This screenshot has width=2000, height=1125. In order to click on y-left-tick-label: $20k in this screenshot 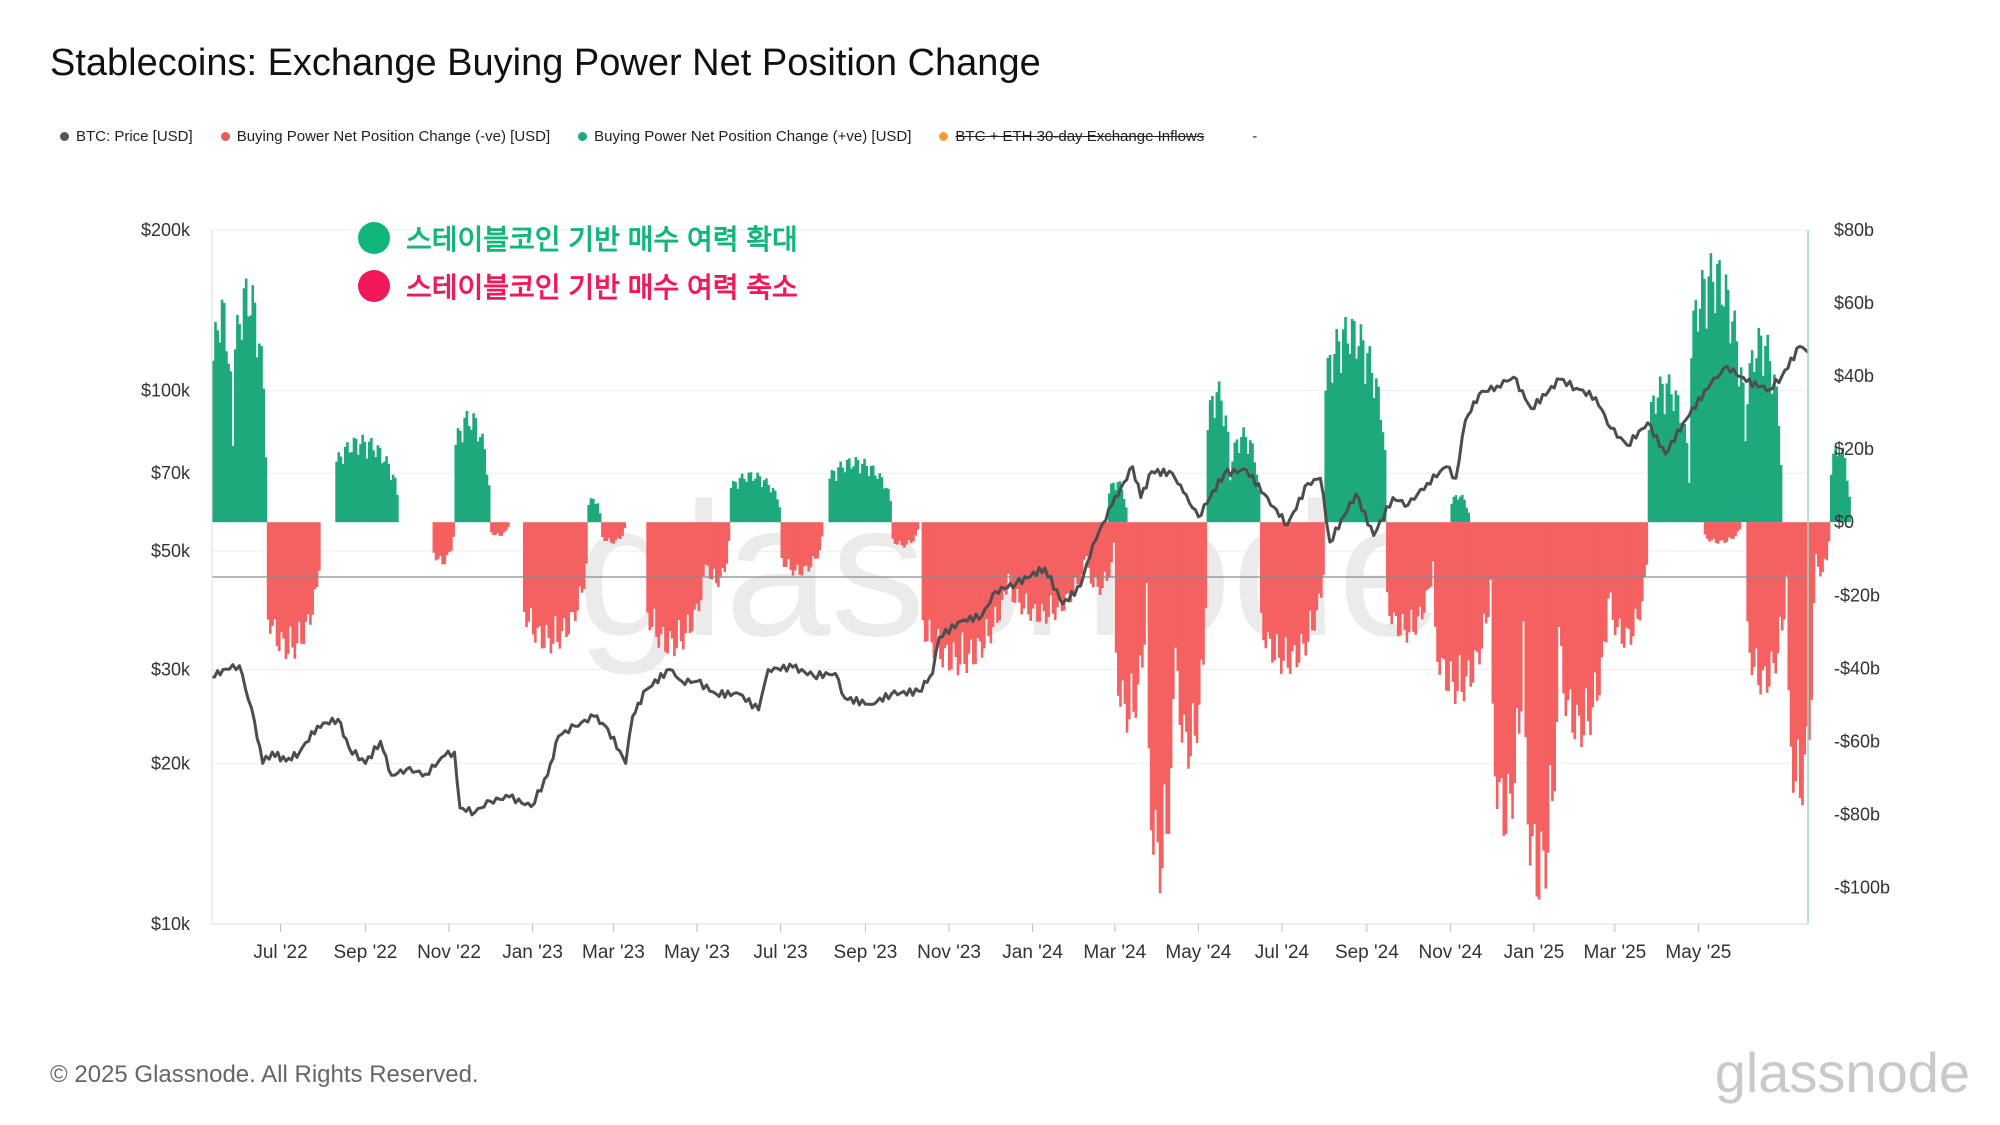, I will do `click(171, 763)`.